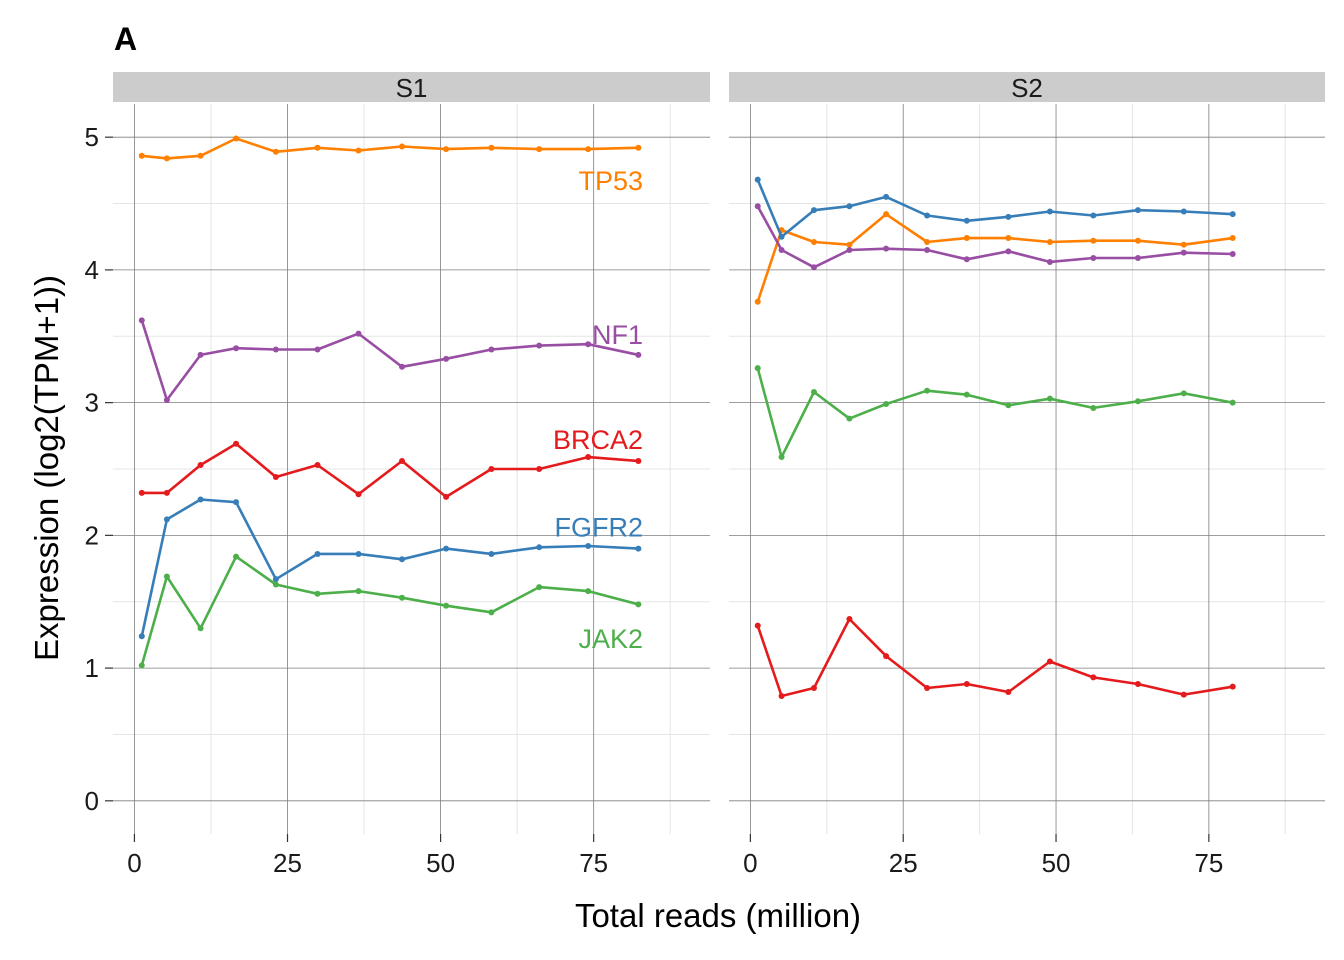 Image resolution: width=1344 pixels, height=960 pixels. What do you see at coordinates (903, 863) in the screenshot?
I see `x-tick-label: 25` at bounding box center [903, 863].